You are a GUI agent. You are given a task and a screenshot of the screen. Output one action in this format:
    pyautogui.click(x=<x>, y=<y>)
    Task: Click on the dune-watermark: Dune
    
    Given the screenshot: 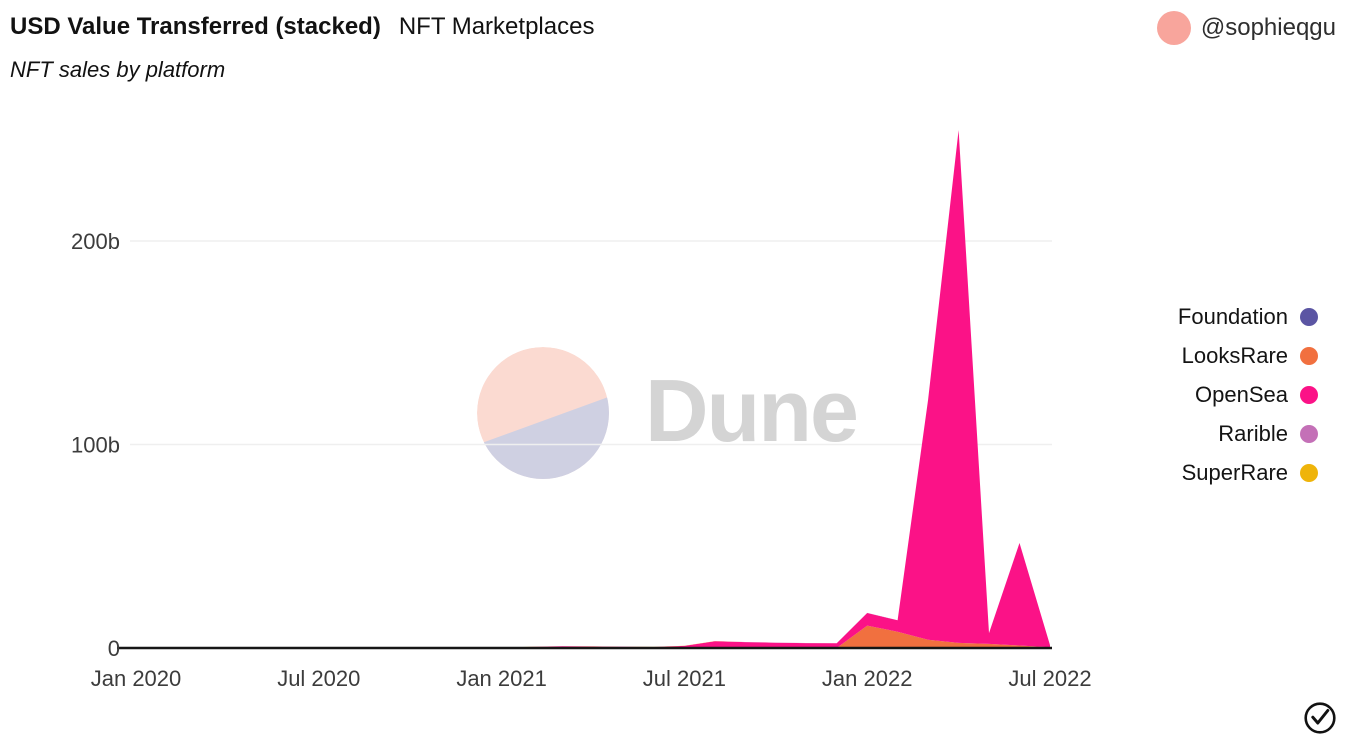 What is the action you would take?
    pyautogui.click(x=668, y=413)
    